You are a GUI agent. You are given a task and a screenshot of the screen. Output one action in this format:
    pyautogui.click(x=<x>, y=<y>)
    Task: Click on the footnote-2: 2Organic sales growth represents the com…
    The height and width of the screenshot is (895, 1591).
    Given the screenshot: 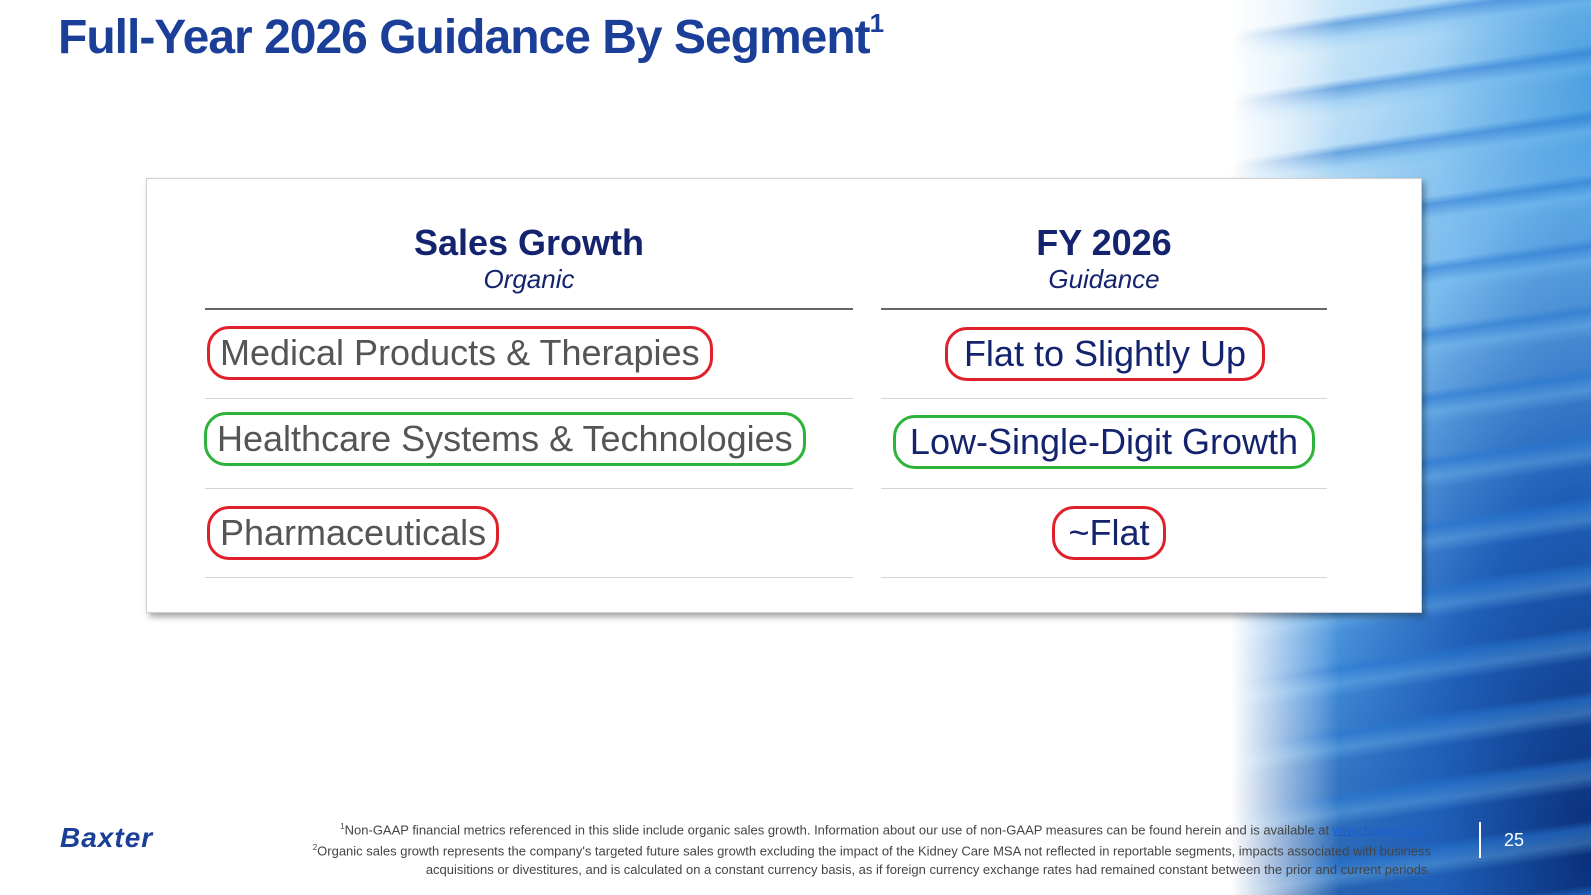 What is the action you would take?
    pyautogui.click(x=871, y=860)
    